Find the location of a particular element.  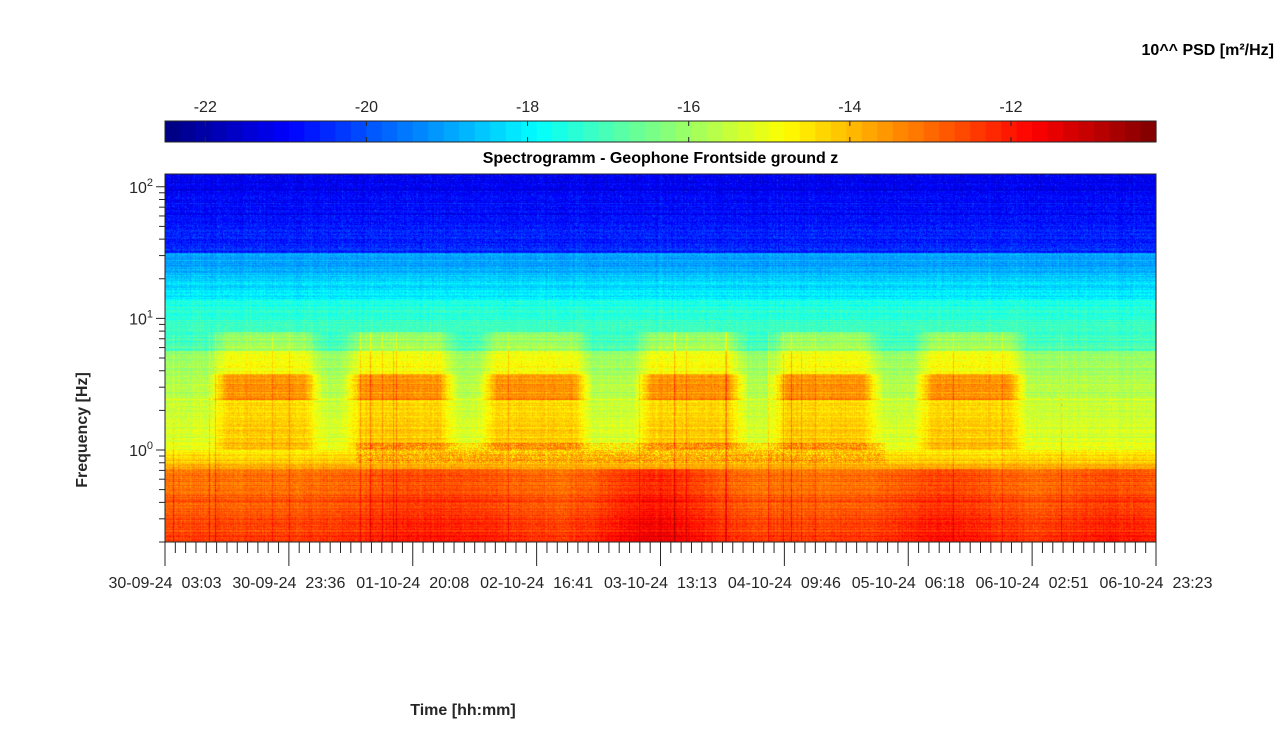

x-tick-label: 06-10-24 02:51 is located at coordinates (1032, 583).